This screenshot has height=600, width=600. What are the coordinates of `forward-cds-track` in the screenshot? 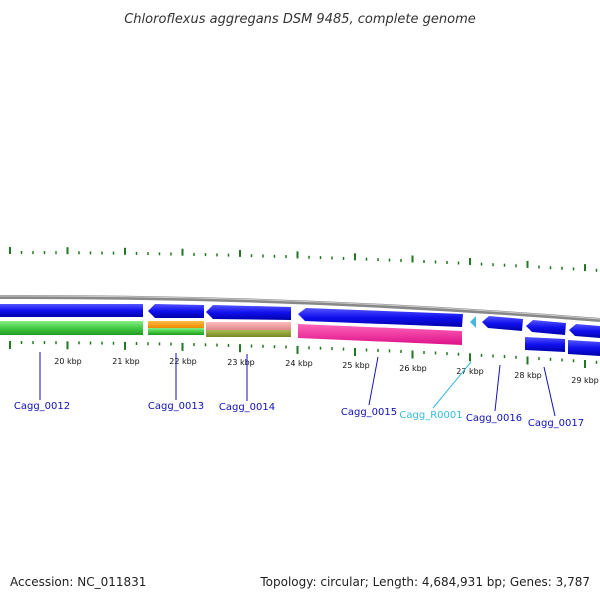 It's located at (300, 321).